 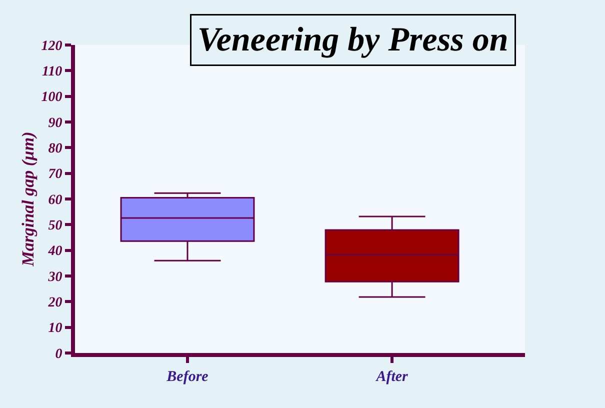 What do you see at coordinates (55, 123) in the screenshot?
I see `y-tick-label: 90` at bounding box center [55, 123].